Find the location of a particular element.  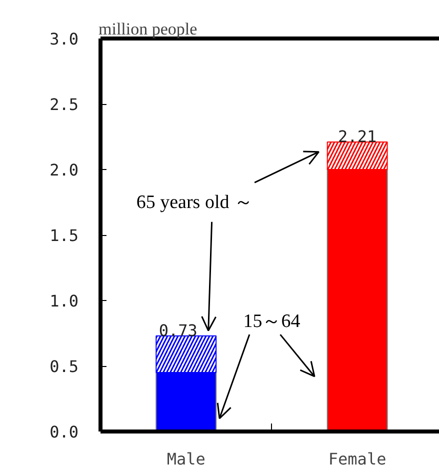

text: 65 years old ～ is located at coordinates (194, 202).